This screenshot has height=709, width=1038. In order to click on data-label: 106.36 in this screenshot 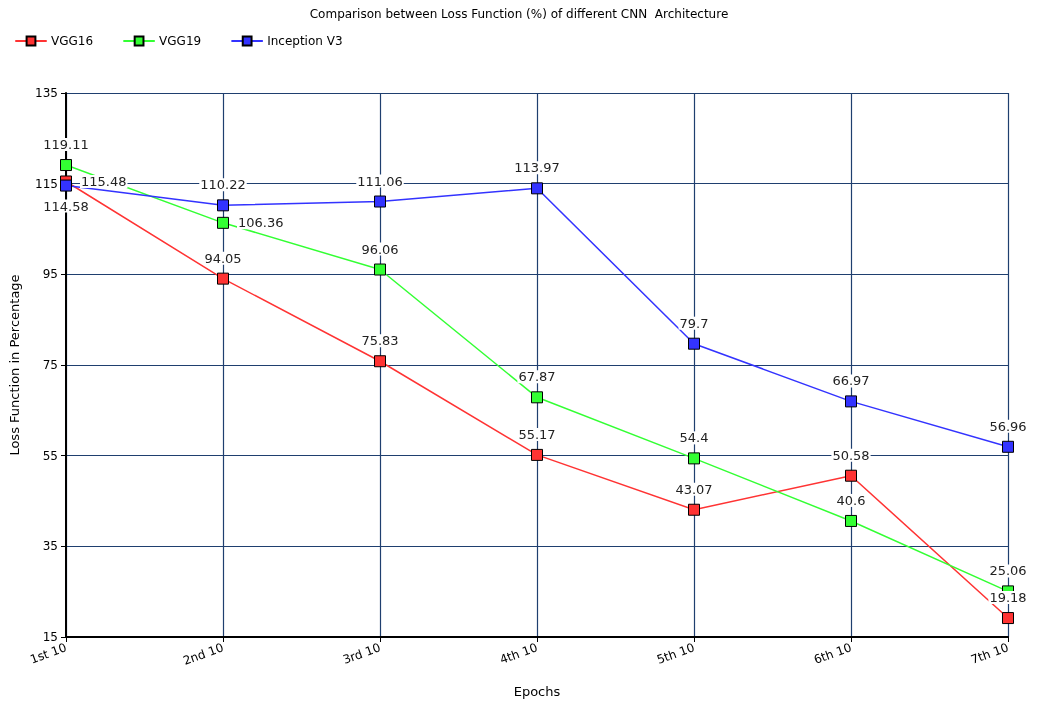, I will do `click(261, 223)`.